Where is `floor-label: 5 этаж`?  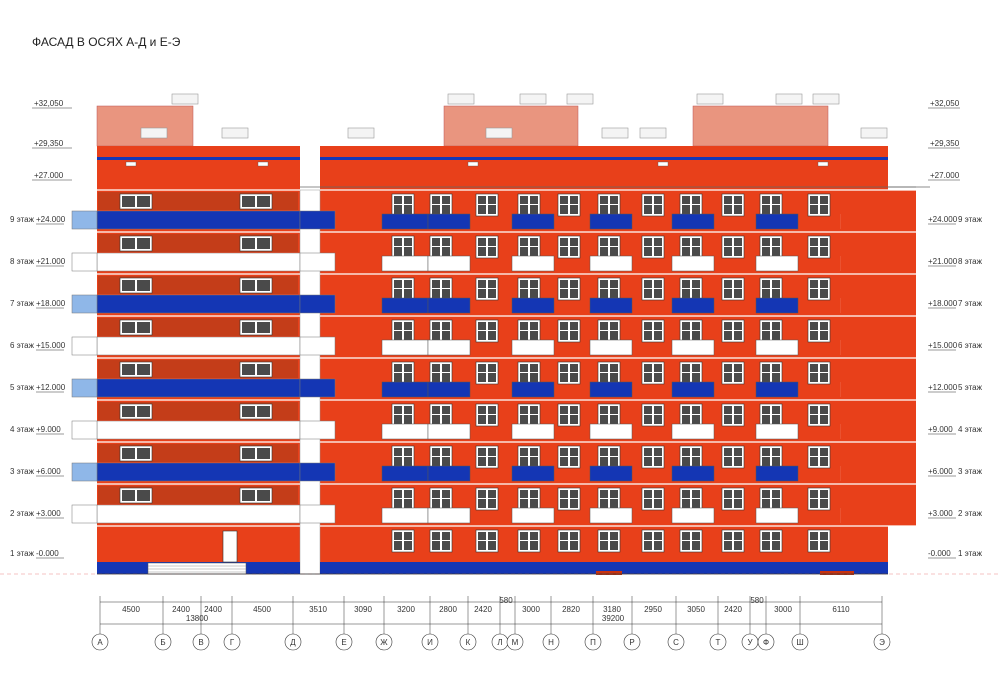
floor-label: 5 этаж is located at coordinates (970, 387).